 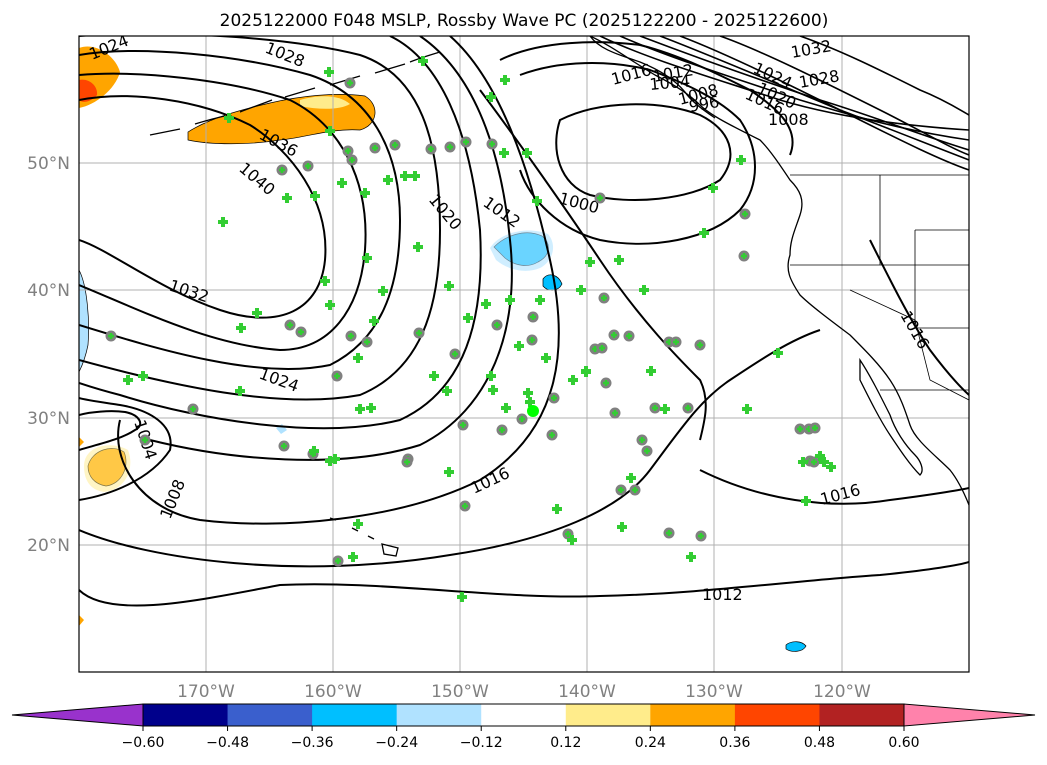 I want to click on colorbar-tick-label: −0.12, so click(x=481, y=743).